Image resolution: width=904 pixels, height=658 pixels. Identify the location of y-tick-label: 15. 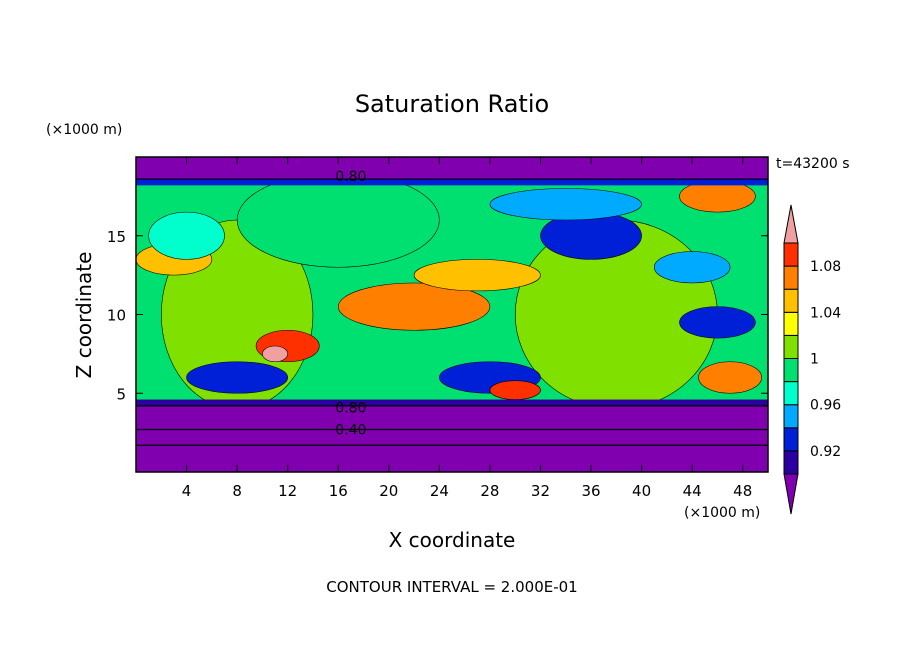
(116, 237).